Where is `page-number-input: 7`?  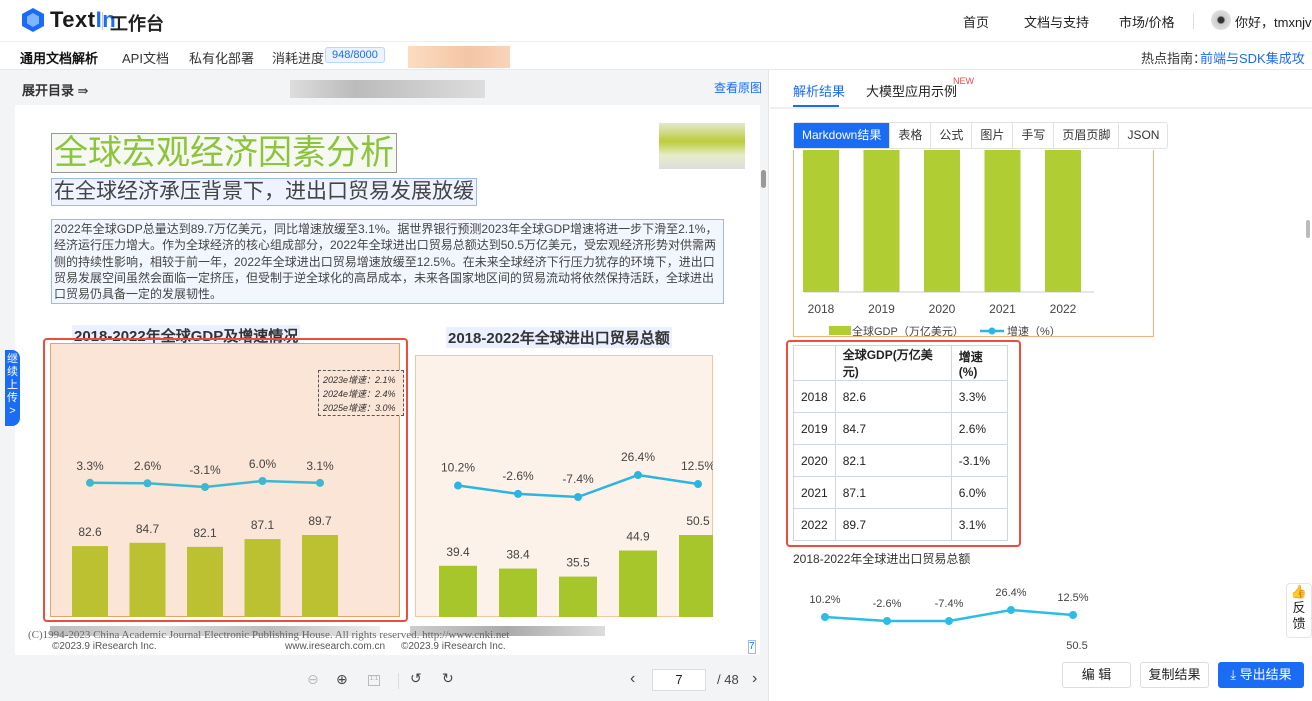 page-number-input: 7 is located at coordinates (679, 680).